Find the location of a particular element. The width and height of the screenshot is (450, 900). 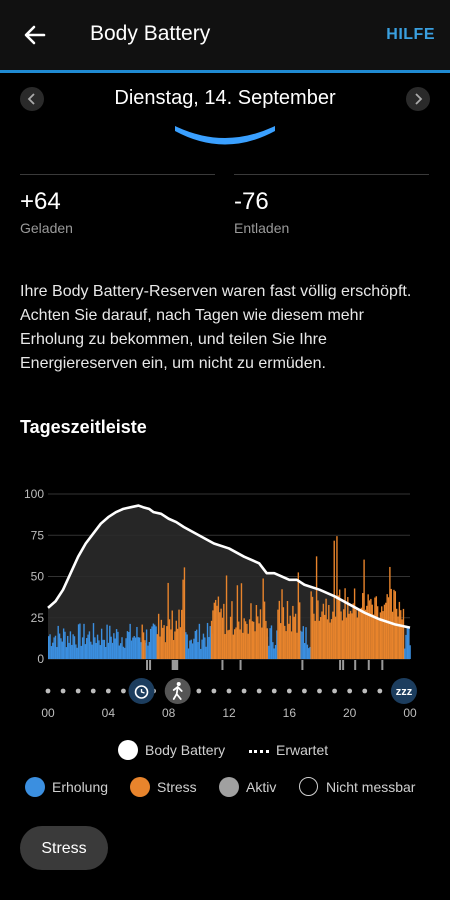

zzz-glyph: zzz is located at coordinates (404, 692).